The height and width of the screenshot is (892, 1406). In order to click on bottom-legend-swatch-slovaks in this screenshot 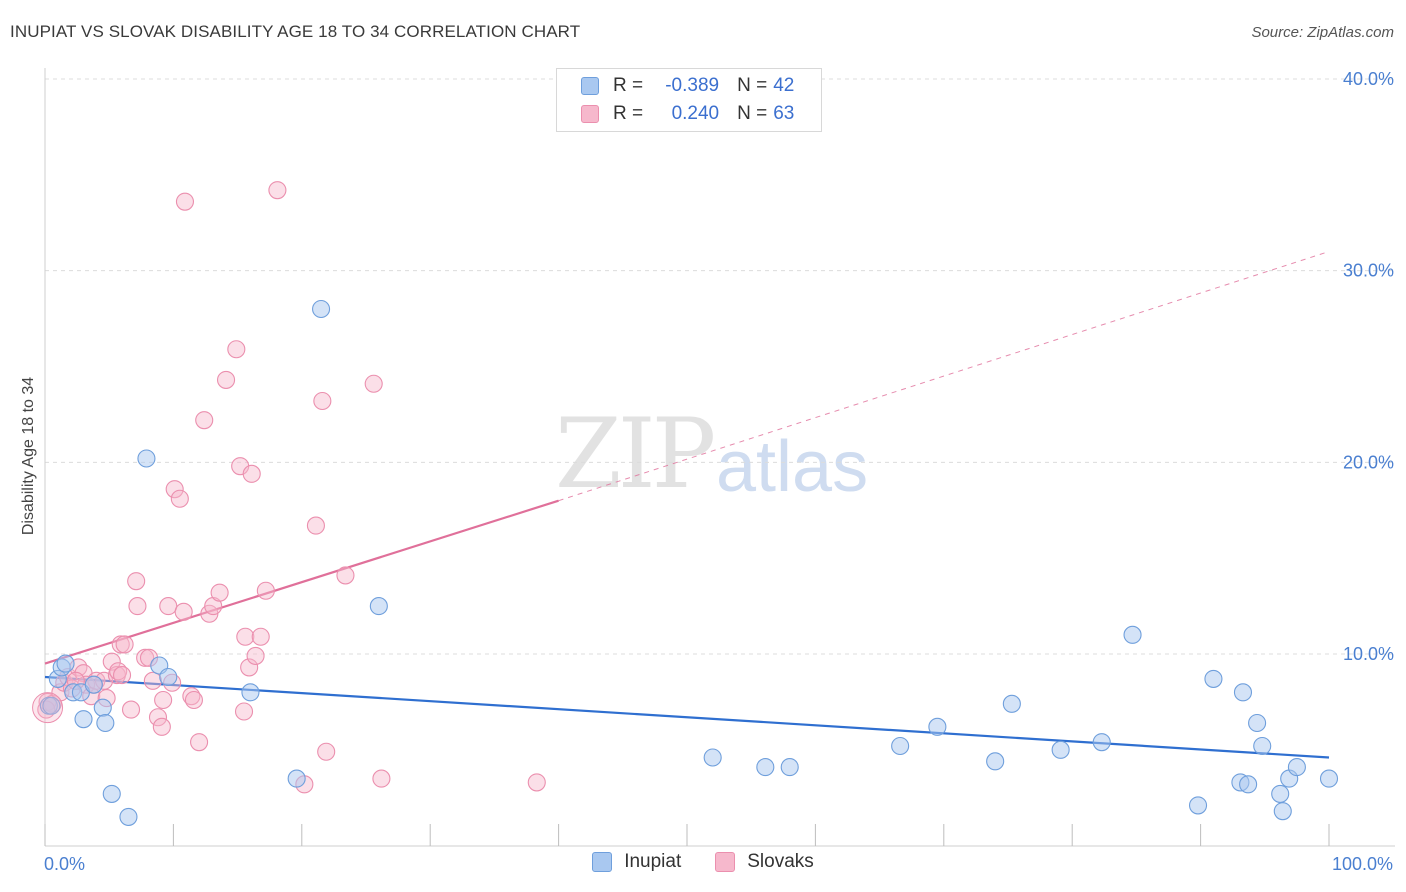, I will do `click(725, 862)`.